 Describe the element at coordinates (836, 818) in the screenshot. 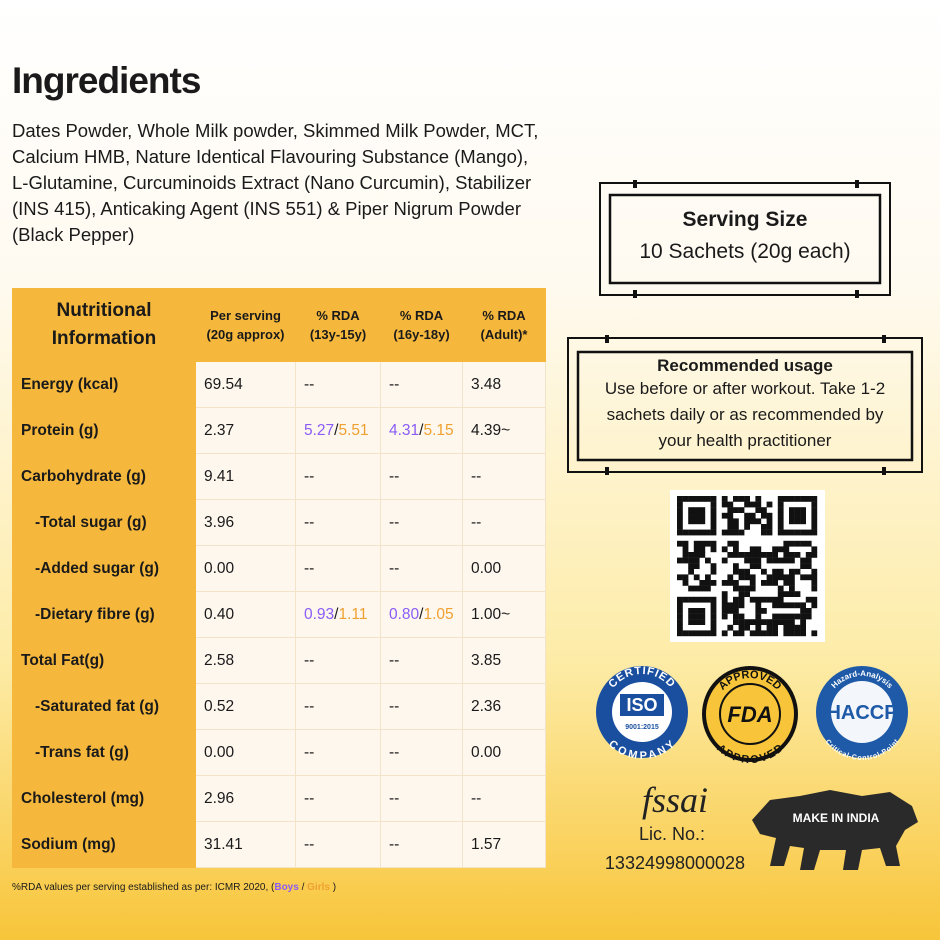

I see `make-in-india: MAKE IN INDIA` at that location.